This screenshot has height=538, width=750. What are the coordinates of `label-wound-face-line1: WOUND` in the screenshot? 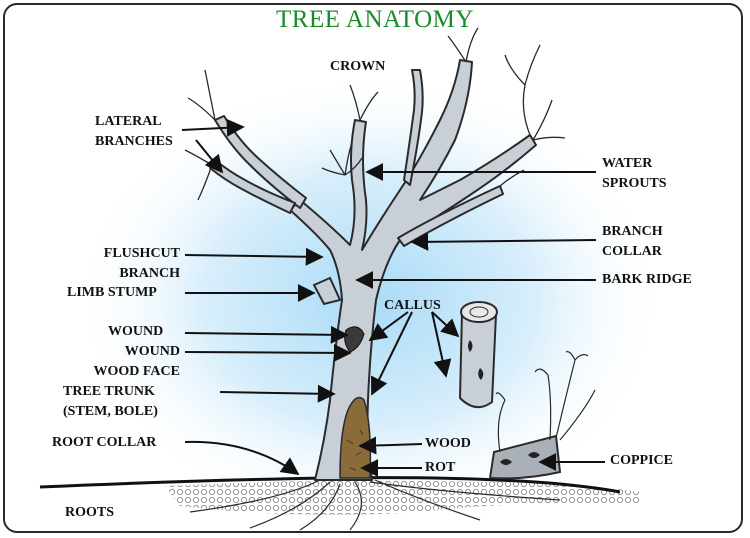 It's located at (152, 351).